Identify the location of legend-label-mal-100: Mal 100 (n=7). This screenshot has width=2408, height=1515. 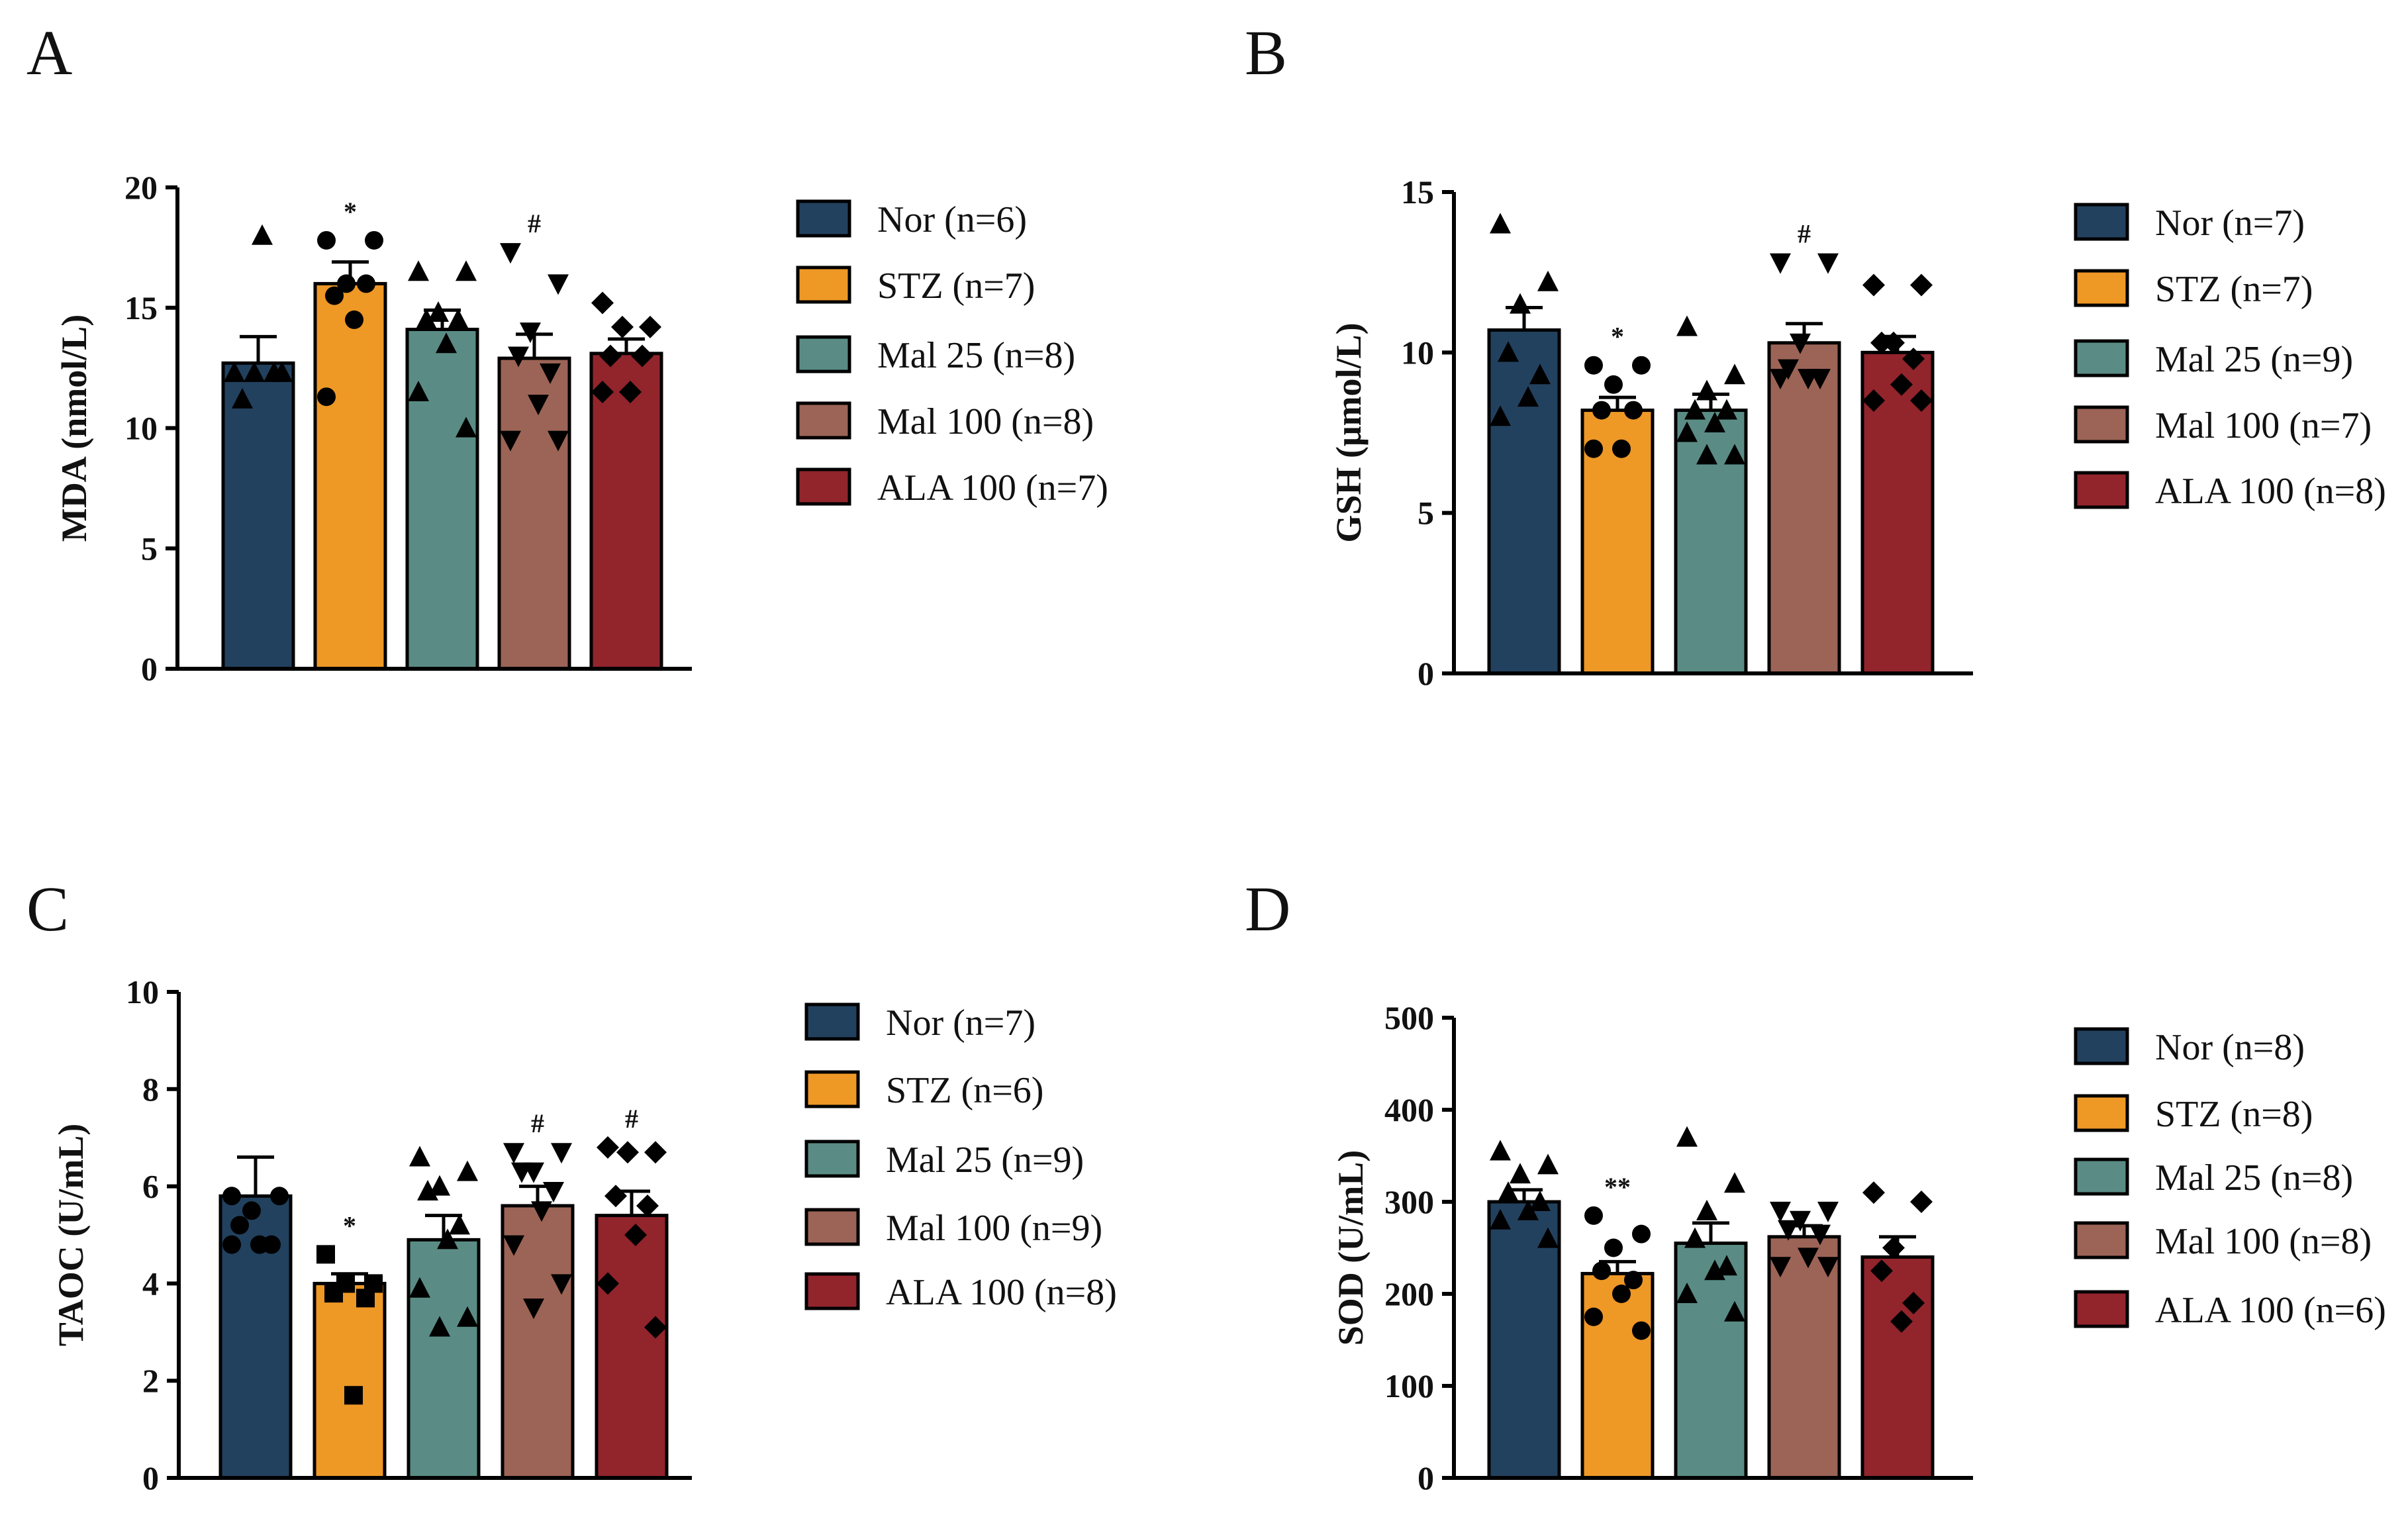
(2263, 425).